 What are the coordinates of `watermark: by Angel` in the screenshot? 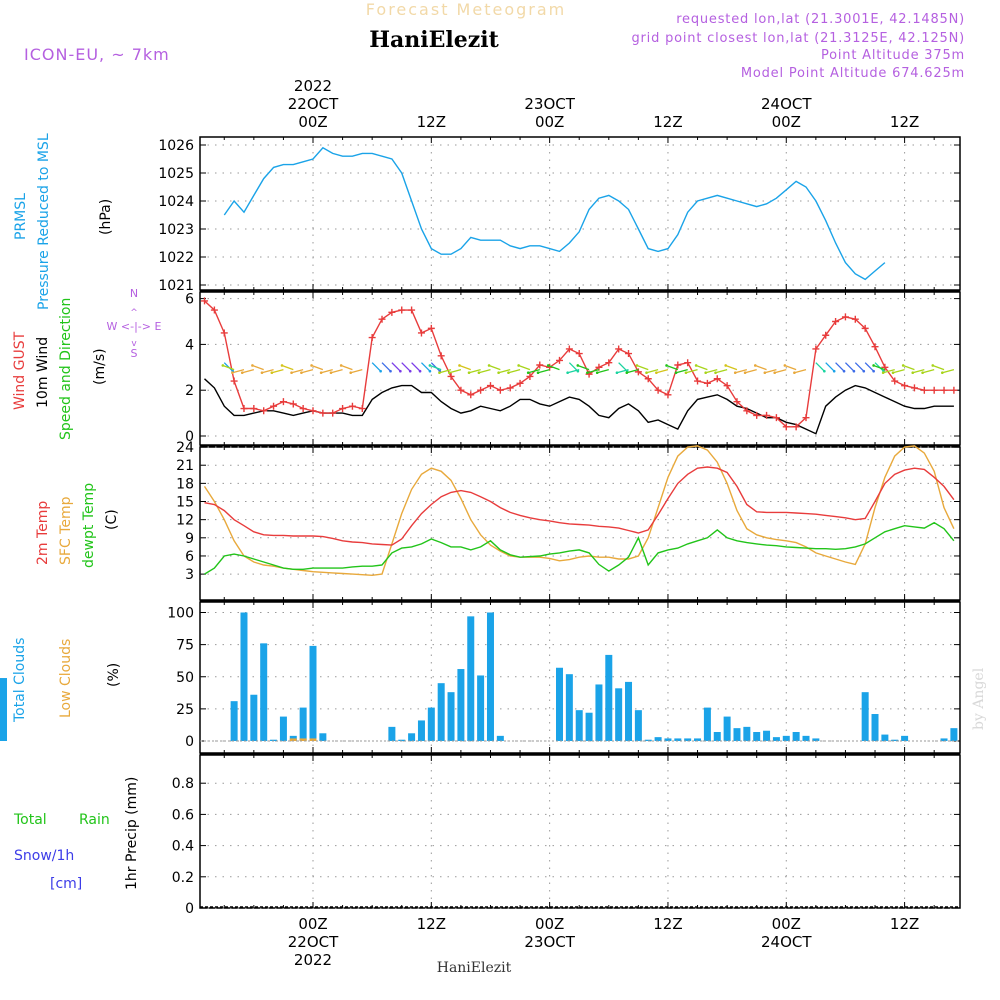 It's located at (979, 698).